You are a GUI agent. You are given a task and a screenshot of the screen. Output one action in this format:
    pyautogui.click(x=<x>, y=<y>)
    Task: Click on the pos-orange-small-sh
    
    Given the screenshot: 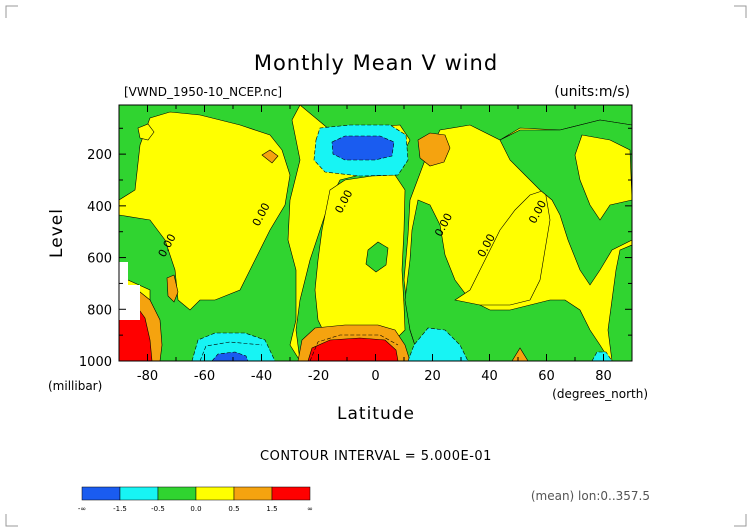 What is the action you would take?
    pyautogui.click(x=270, y=156)
    